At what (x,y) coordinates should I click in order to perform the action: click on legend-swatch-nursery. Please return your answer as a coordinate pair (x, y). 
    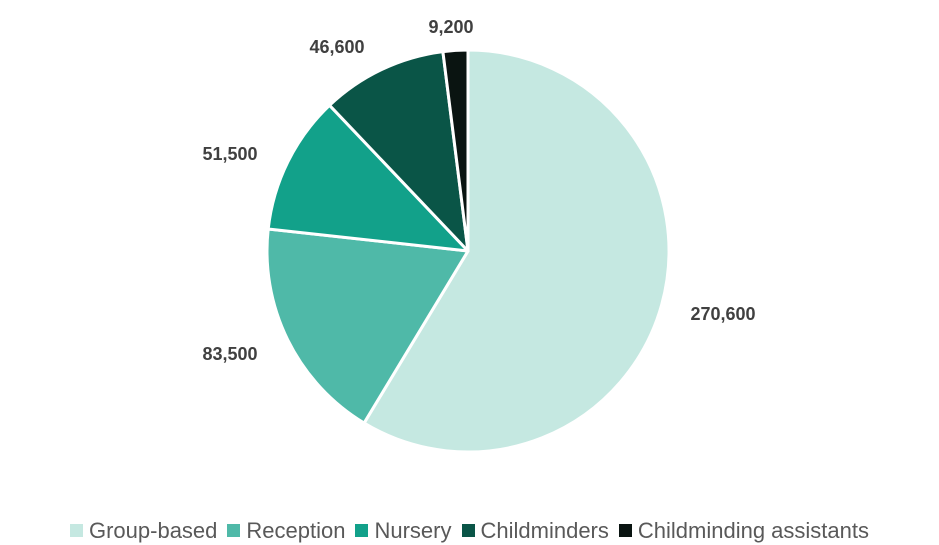
    Looking at the image, I should click on (362, 530).